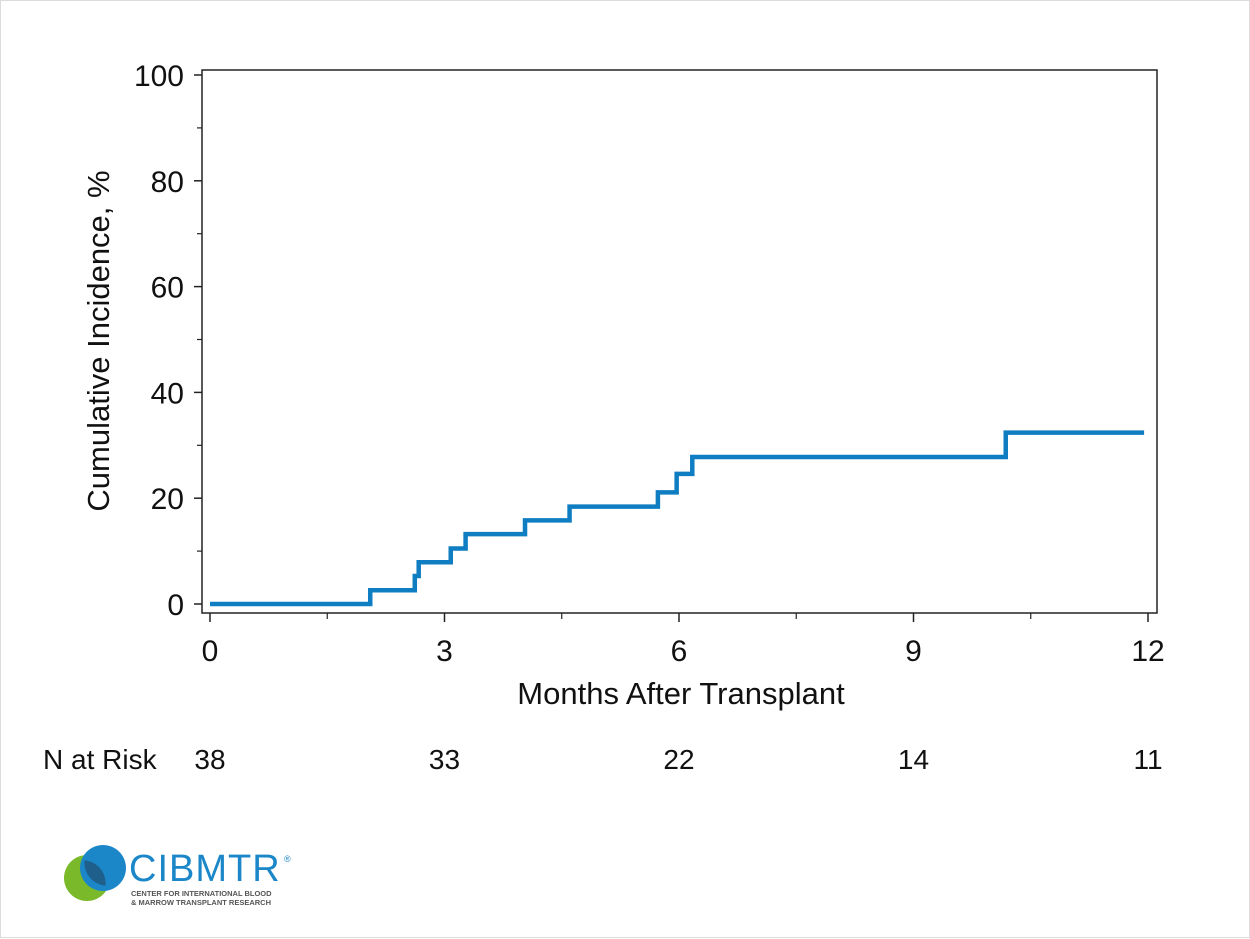  What do you see at coordinates (95, 873) in the screenshot?
I see `logo-overlap-shape` at bounding box center [95, 873].